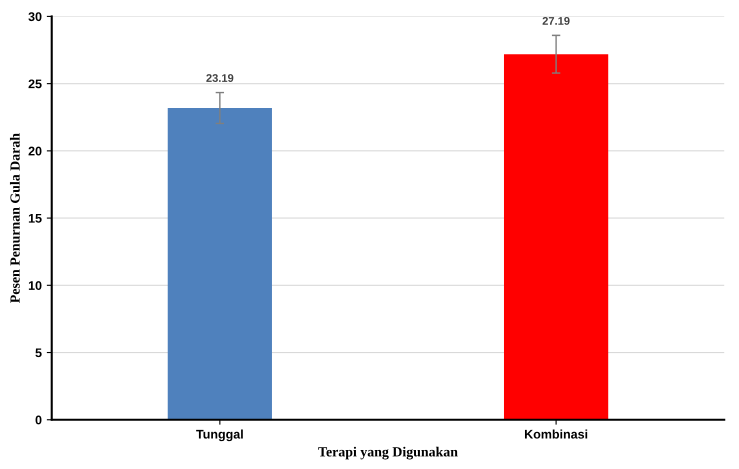 The height and width of the screenshot is (469, 739). What do you see at coordinates (220, 78) in the screenshot?
I see `data-label: 23.19` at bounding box center [220, 78].